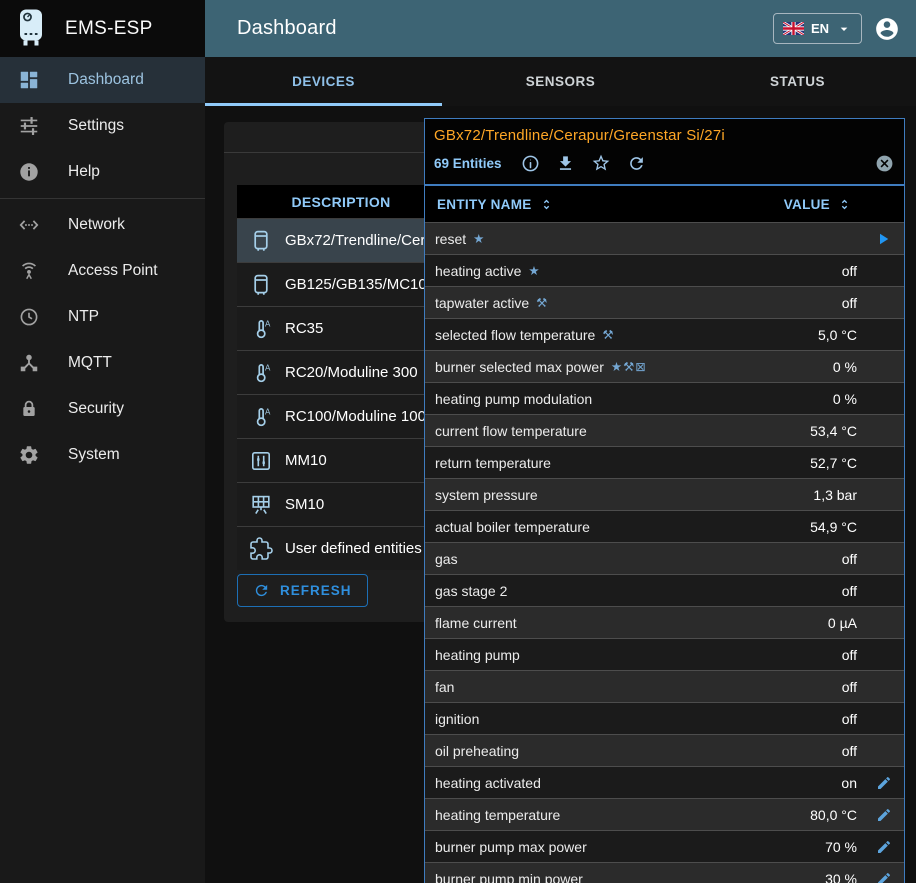  I want to click on download-icon, so click(565, 163).